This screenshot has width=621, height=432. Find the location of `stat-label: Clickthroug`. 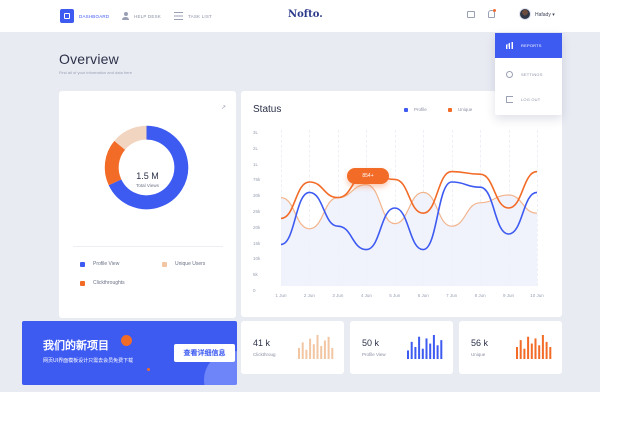

stat-label: Clickthroug is located at coordinates (264, 354).